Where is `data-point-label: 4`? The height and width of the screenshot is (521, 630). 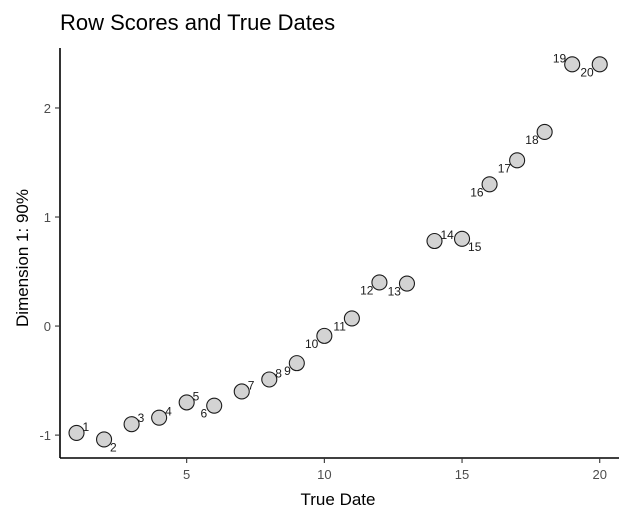
data-point-label: 4 is located at coordinates (168, 412).